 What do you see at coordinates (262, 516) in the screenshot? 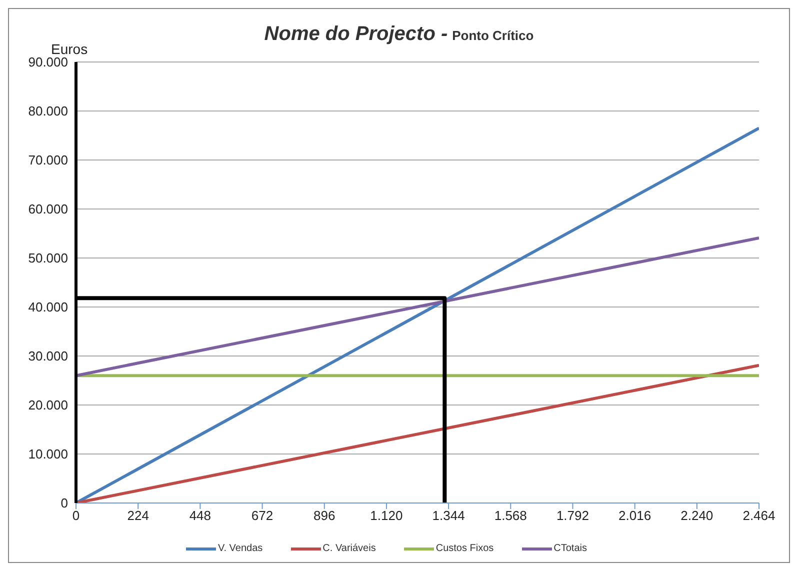
I see `x-tick-label: 672` at bounding box center [262, 516].